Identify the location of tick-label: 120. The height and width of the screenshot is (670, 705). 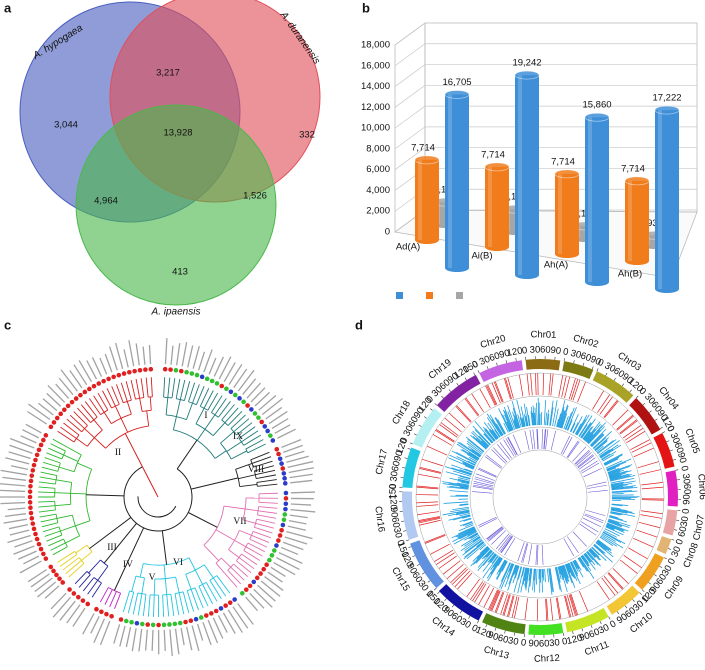
(575, 640).